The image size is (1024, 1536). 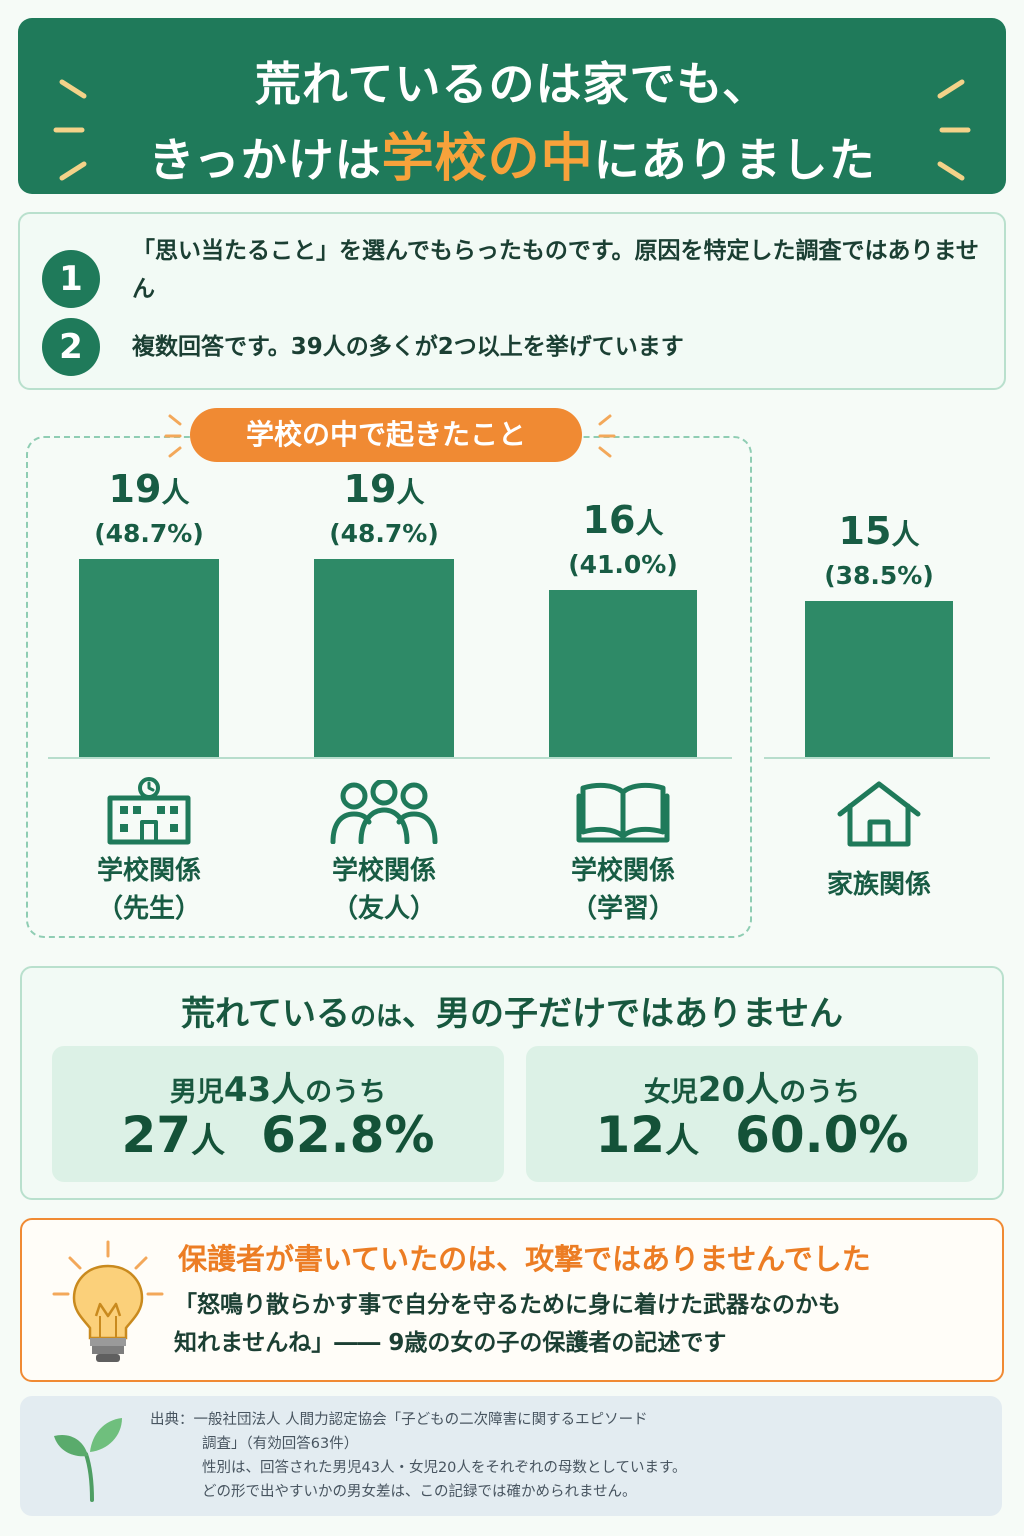 I want to click on source-line: 出典：一般社団法人 人間力認定協会「子どもの二次障害に関するエピソード, so click(x=399, y=1420).